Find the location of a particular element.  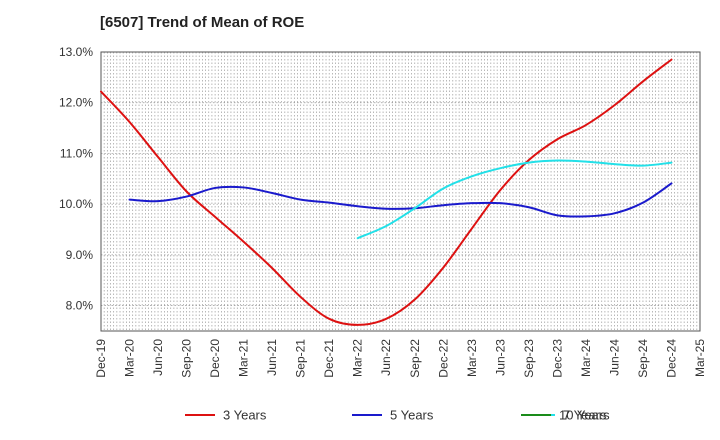

chart-title: [6507] Trend of Mean of ROE is located at coordinates (202, 22).